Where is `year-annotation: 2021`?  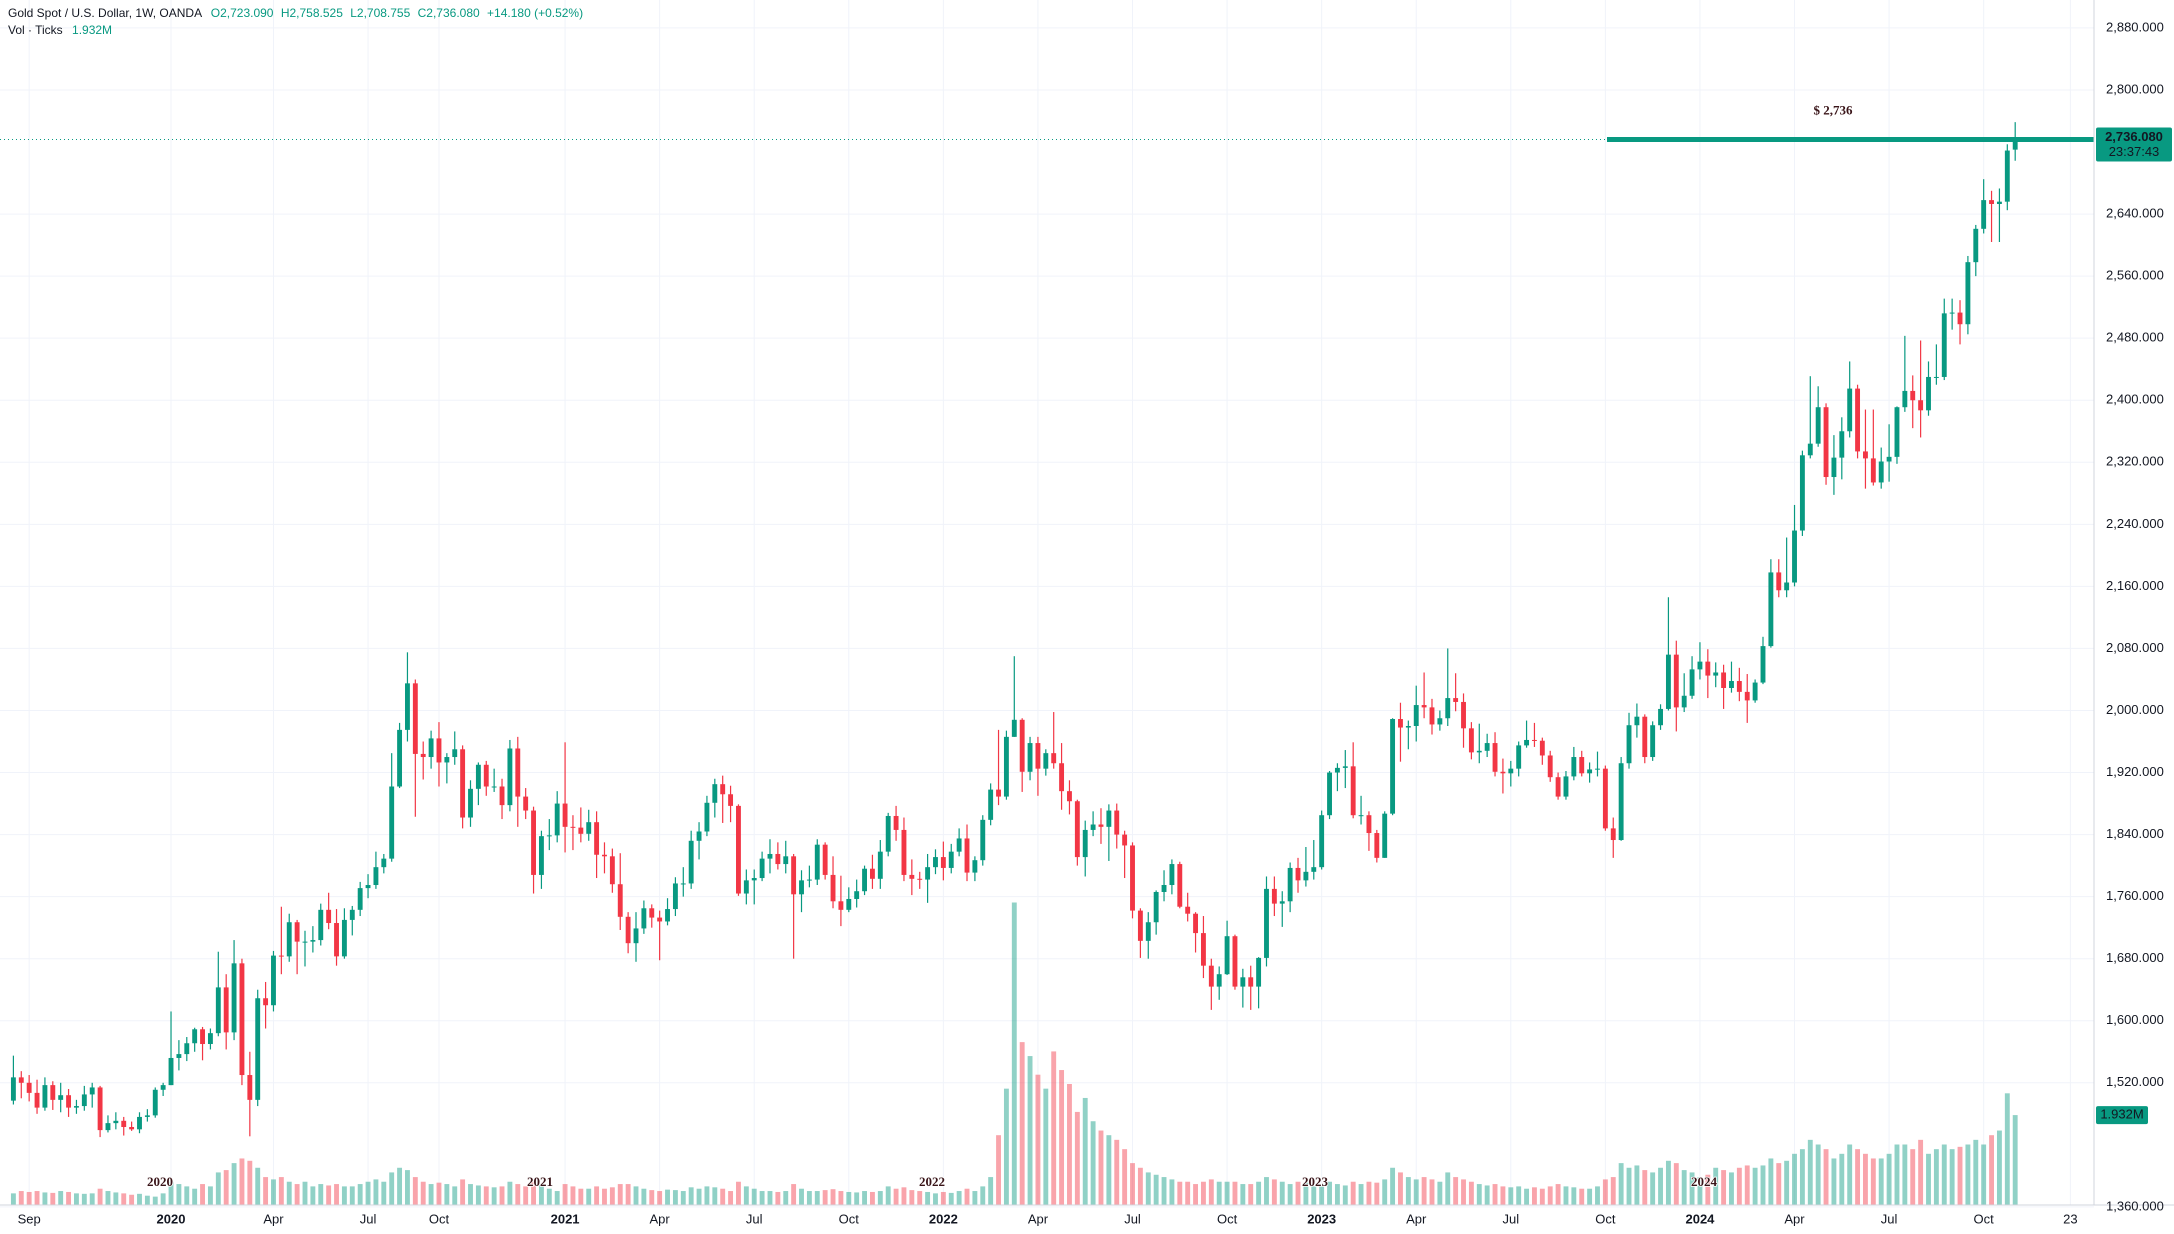 year-annotation: 2021 is located at coordinates (540, 1181).